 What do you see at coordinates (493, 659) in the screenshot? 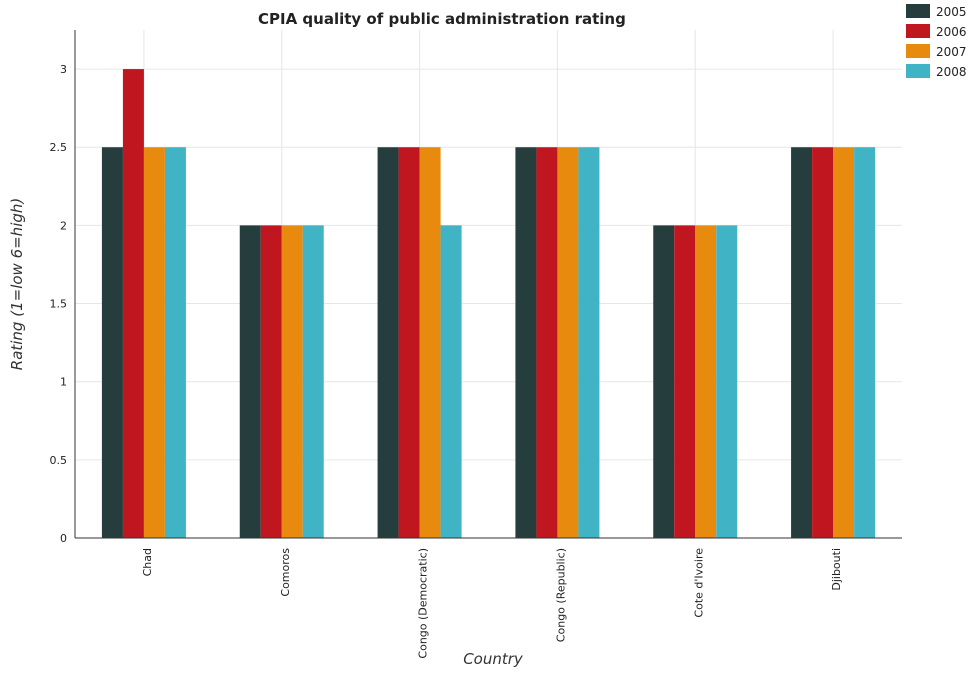
I see `x-axis-label: Country` at bounding box center [493, 659].